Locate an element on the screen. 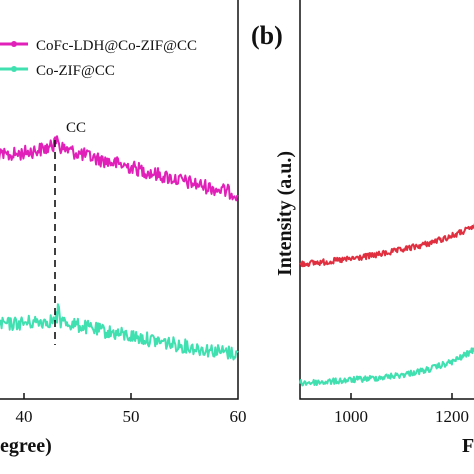  x-axis-title-b: F is located at coordinates (468, 446).